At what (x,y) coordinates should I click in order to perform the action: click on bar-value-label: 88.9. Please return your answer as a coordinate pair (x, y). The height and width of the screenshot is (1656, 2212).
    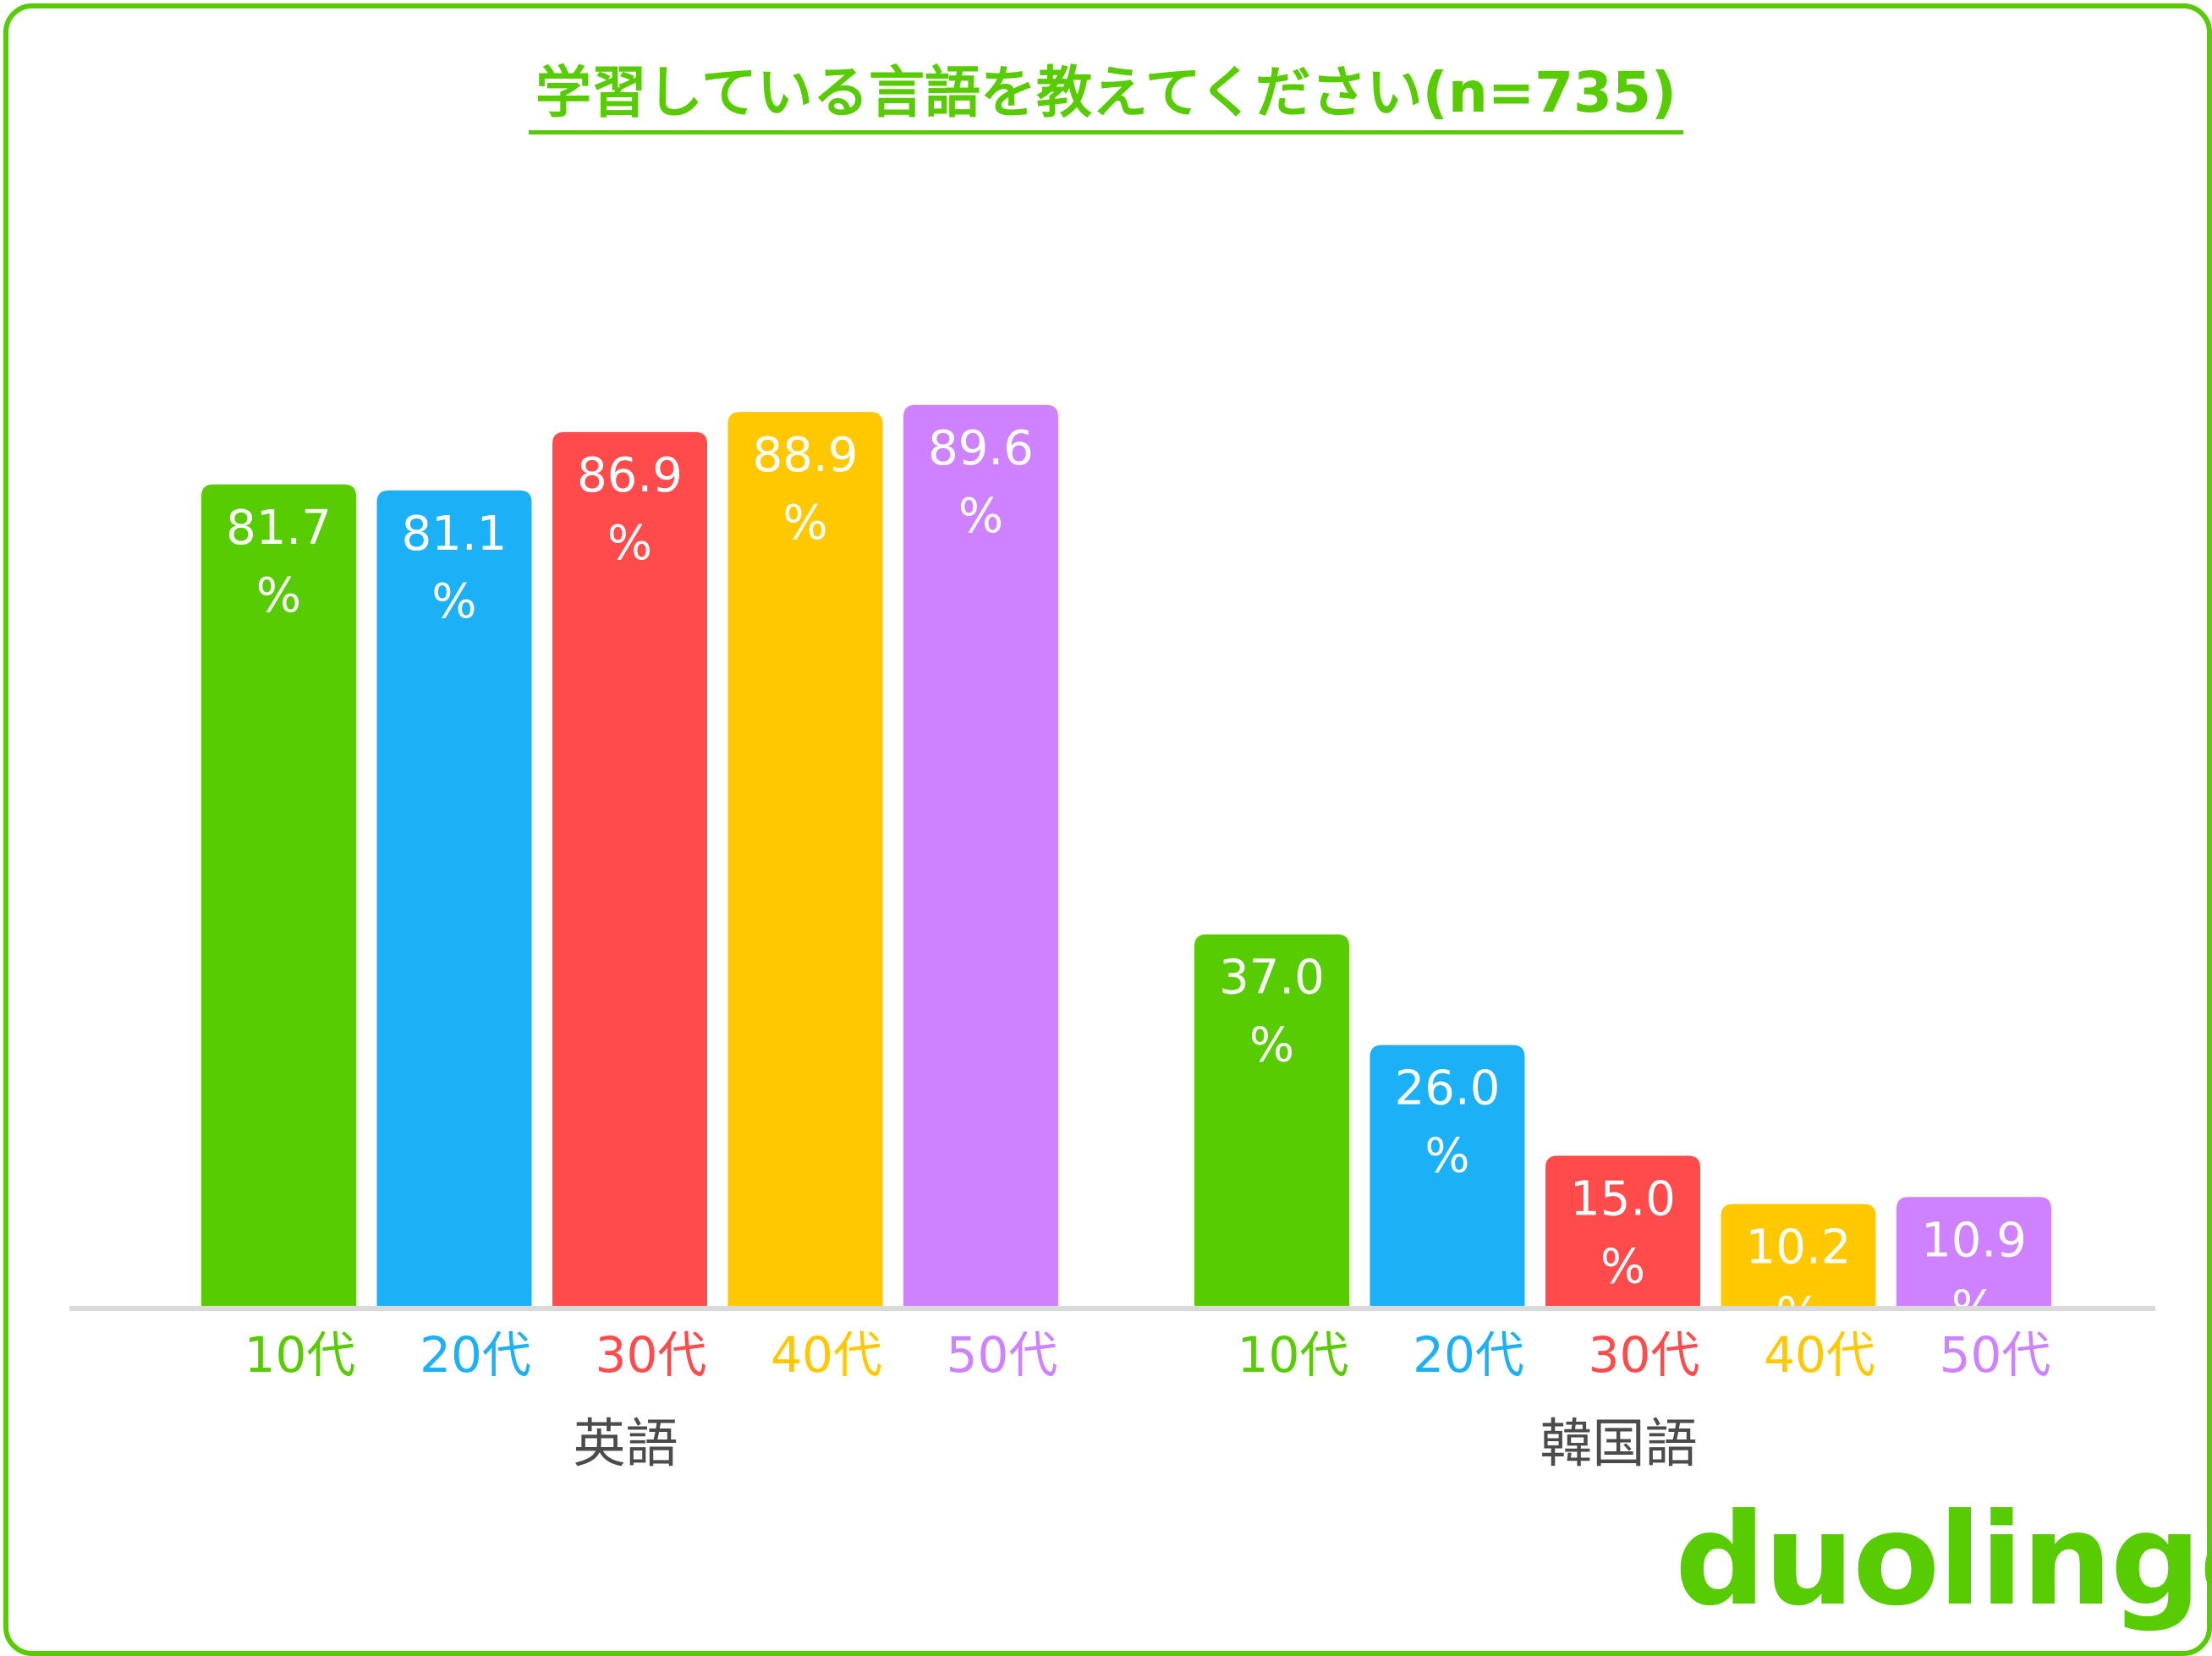
    Looking at the image, I should click on (806, 455).